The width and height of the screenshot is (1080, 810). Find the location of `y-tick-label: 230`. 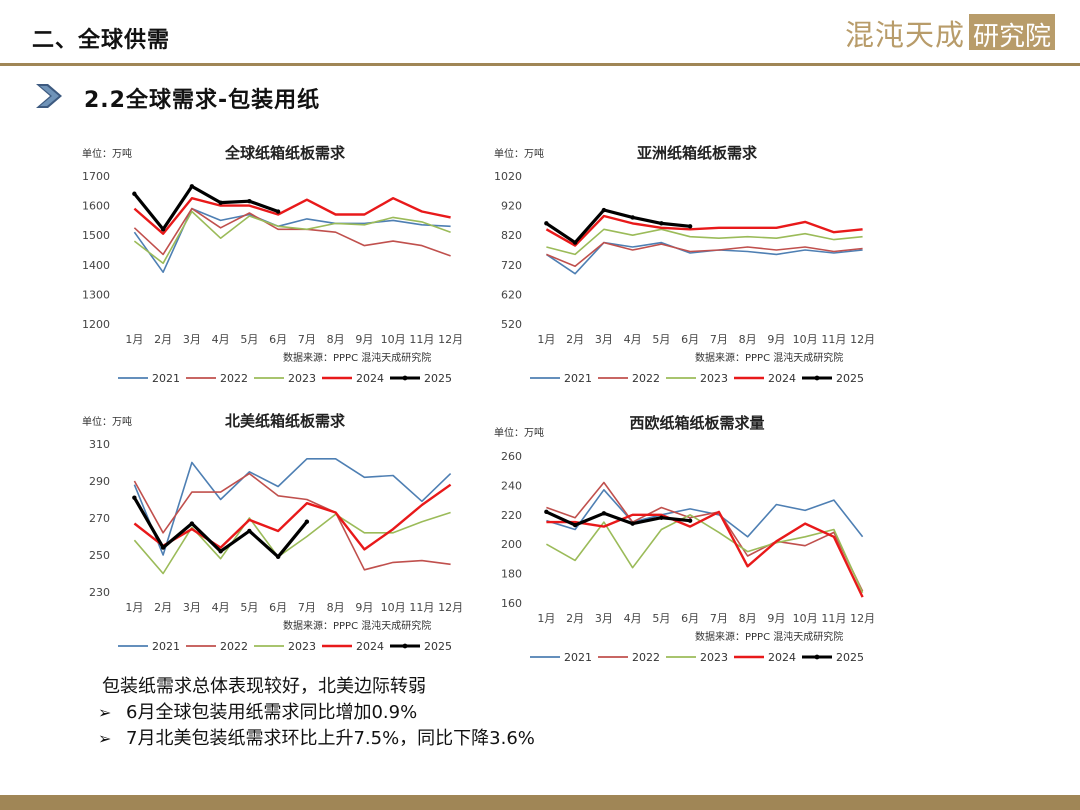

y-tick-label: 230 is located at coordinates (99, 592).